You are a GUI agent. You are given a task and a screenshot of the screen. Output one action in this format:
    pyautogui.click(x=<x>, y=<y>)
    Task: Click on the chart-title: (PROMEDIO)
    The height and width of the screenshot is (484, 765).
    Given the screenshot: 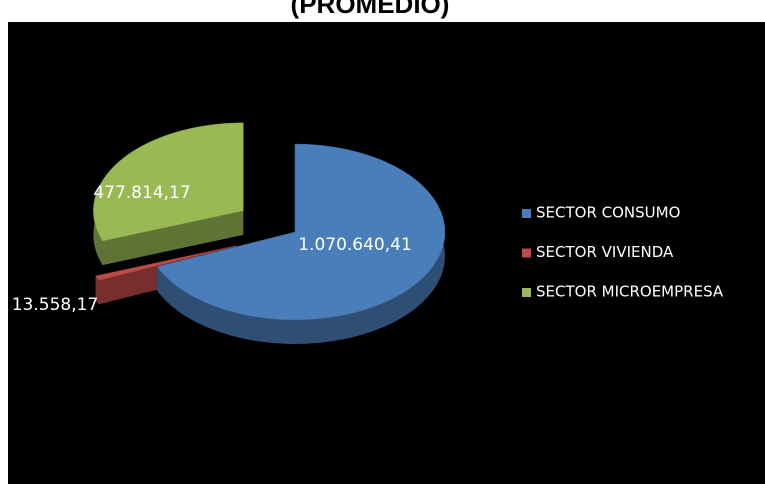 What is the action you would take?
    pyautogui.click(x=370, y=9)
    